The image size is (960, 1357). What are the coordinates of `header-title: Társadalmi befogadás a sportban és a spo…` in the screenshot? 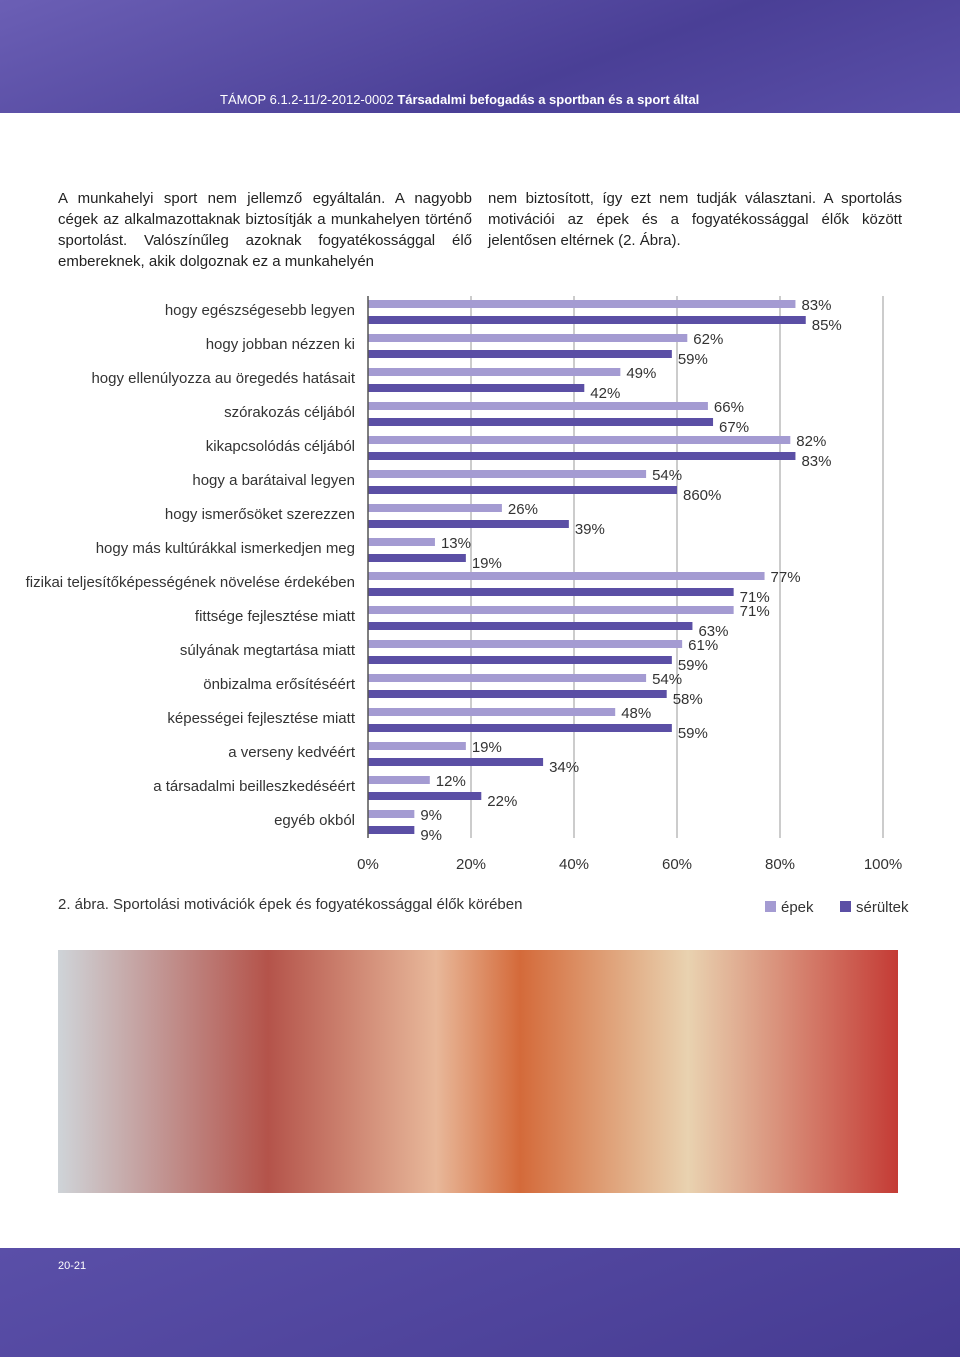 It's located at (548, 99).